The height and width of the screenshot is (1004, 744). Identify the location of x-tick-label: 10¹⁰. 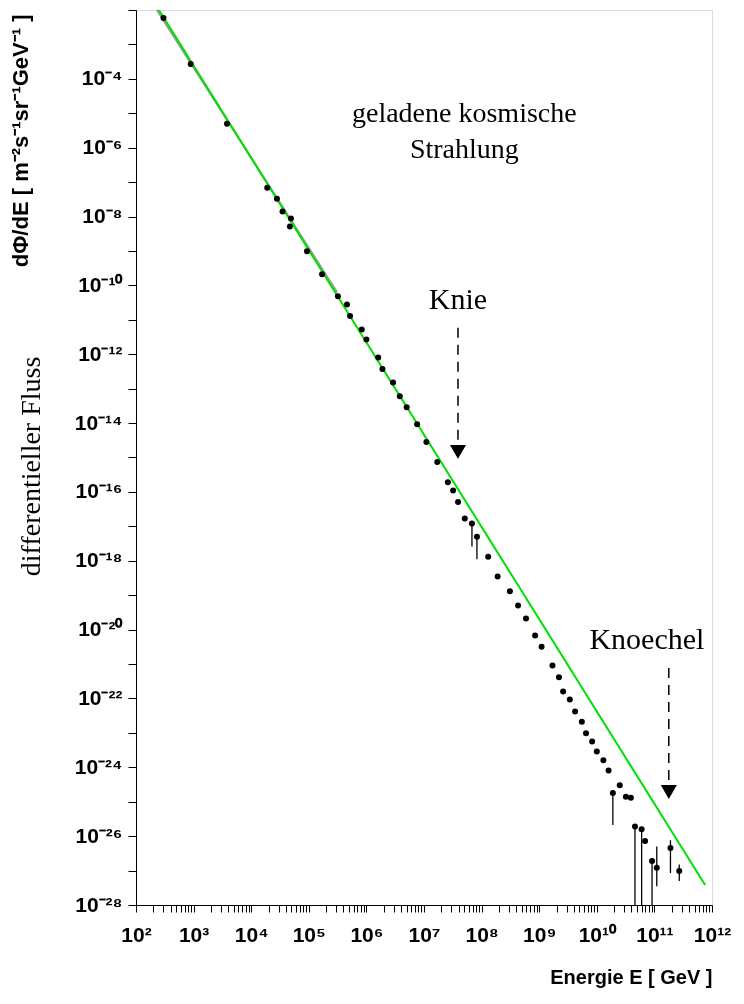
(597, 934).